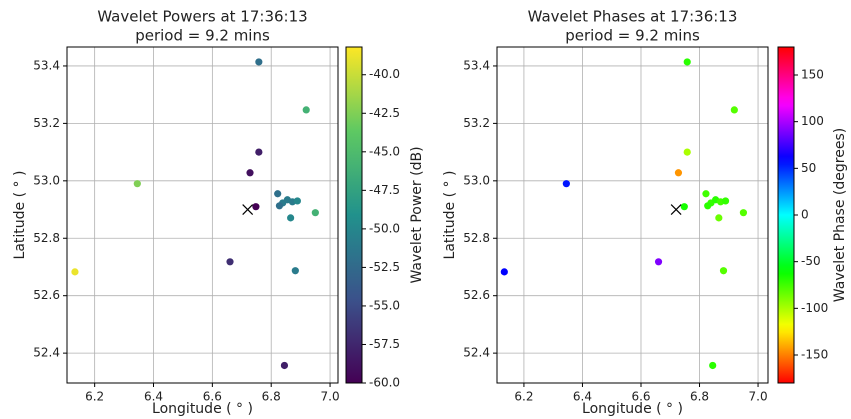  I want to click on chart-title: Wavelet Phases at 17:36:13, so click(633, 17).